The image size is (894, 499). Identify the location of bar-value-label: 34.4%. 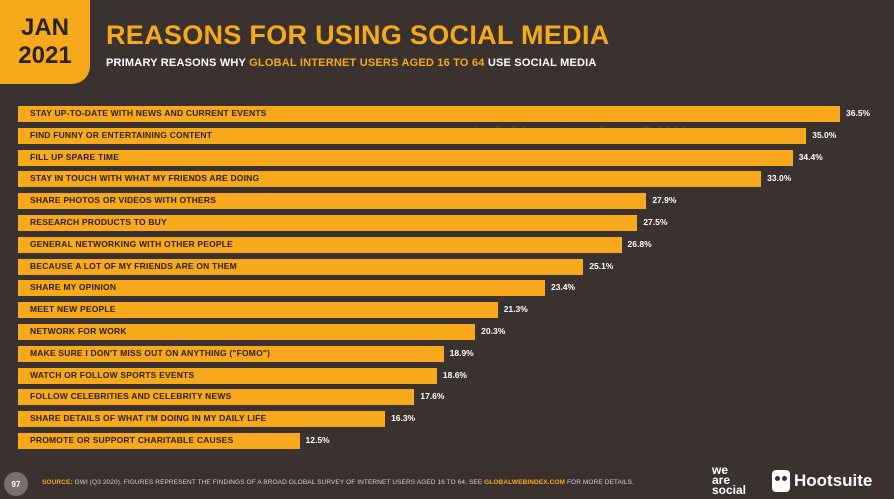
(810, 156).